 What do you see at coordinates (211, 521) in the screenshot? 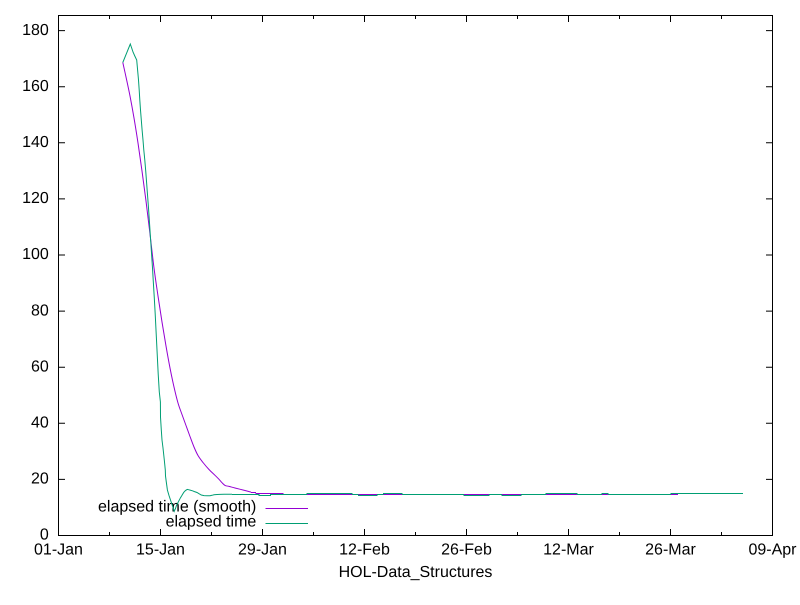
I see `svg-text: elapsed time` at bounding box center [211, 521].